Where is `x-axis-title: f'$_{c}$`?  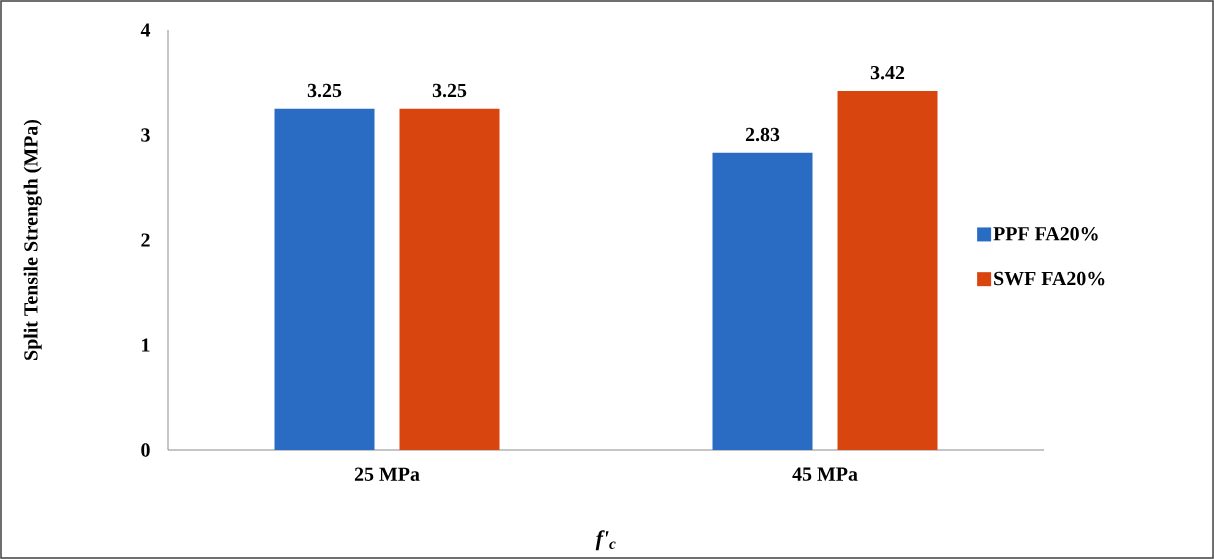 x-axis-title: f'$_{c}$ is located at coordinates (605, 540).